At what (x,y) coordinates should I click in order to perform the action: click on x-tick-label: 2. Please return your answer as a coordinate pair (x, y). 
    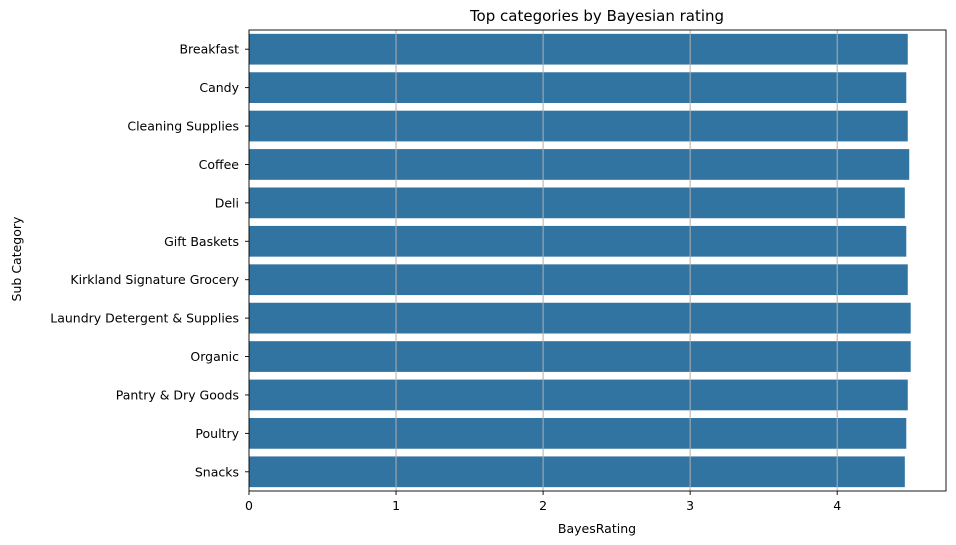
    Looking at the image, I should click on (543, 505).